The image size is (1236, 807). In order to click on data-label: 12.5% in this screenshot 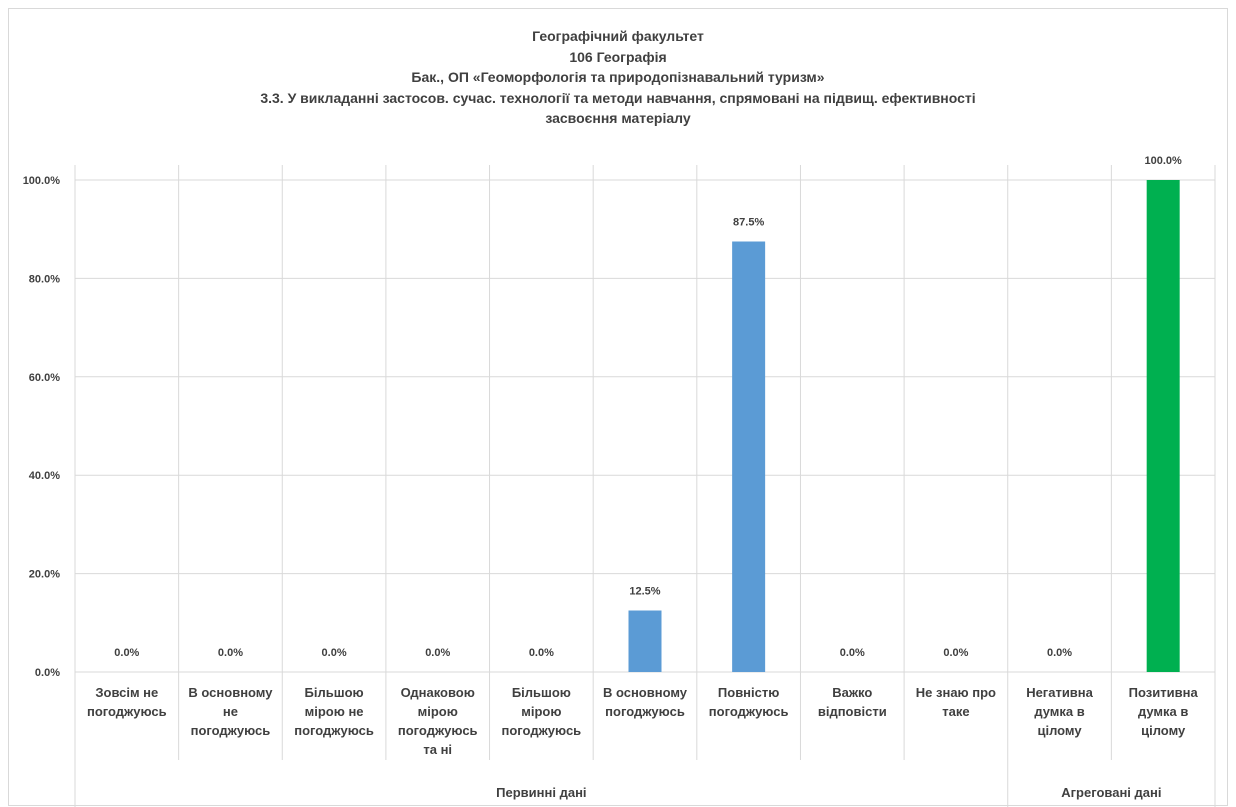, I will do `click(644, 592)`.